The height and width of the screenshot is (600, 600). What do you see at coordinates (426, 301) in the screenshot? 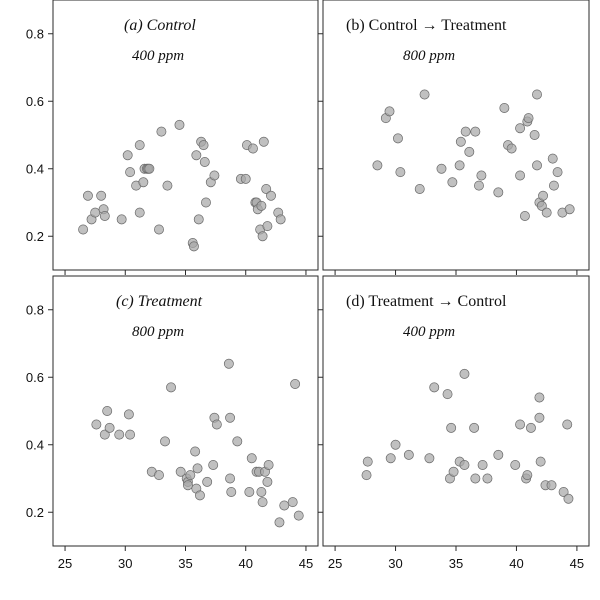
I see `panel-title: (d) Treatment → Control` at bounding box center [426, 301].